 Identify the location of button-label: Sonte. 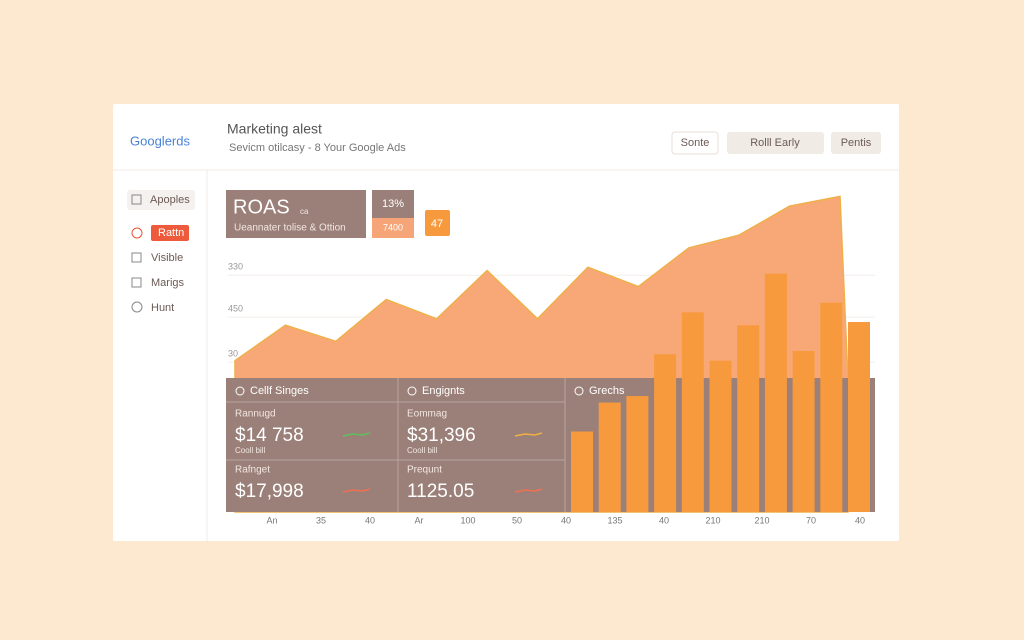
(695, 143).